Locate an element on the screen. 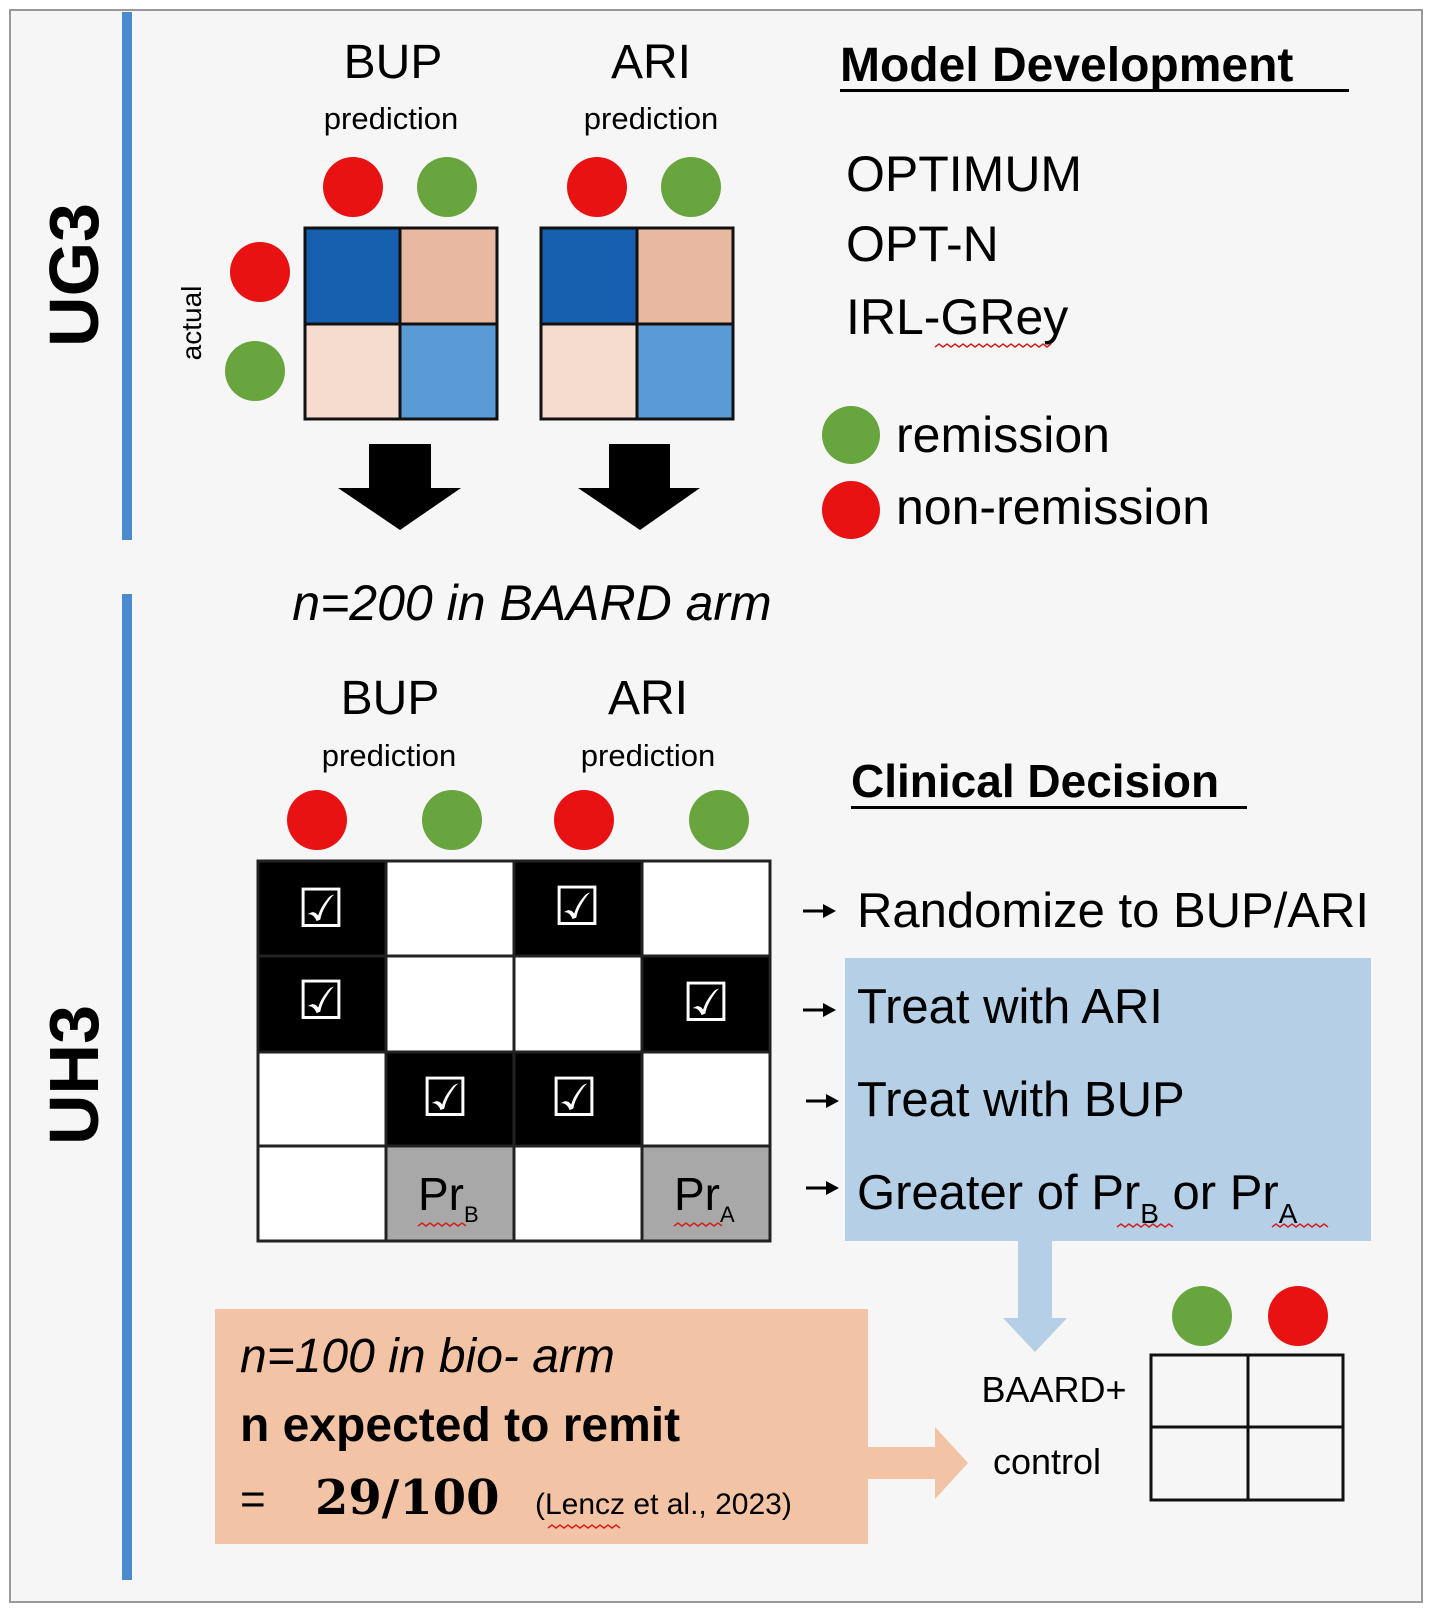 The image size is (1432, 1612). ug3-bup-title: BUP is located at coordinates (393, 62).